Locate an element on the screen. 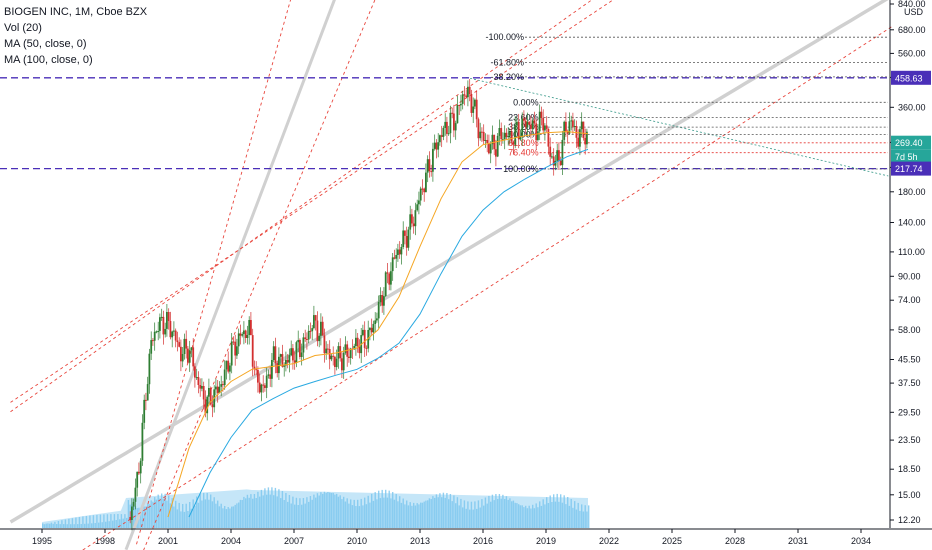 The height and width of the screenshot is (550, 932). y-tick-label: 18.50 is located at coordinates (909, 469).